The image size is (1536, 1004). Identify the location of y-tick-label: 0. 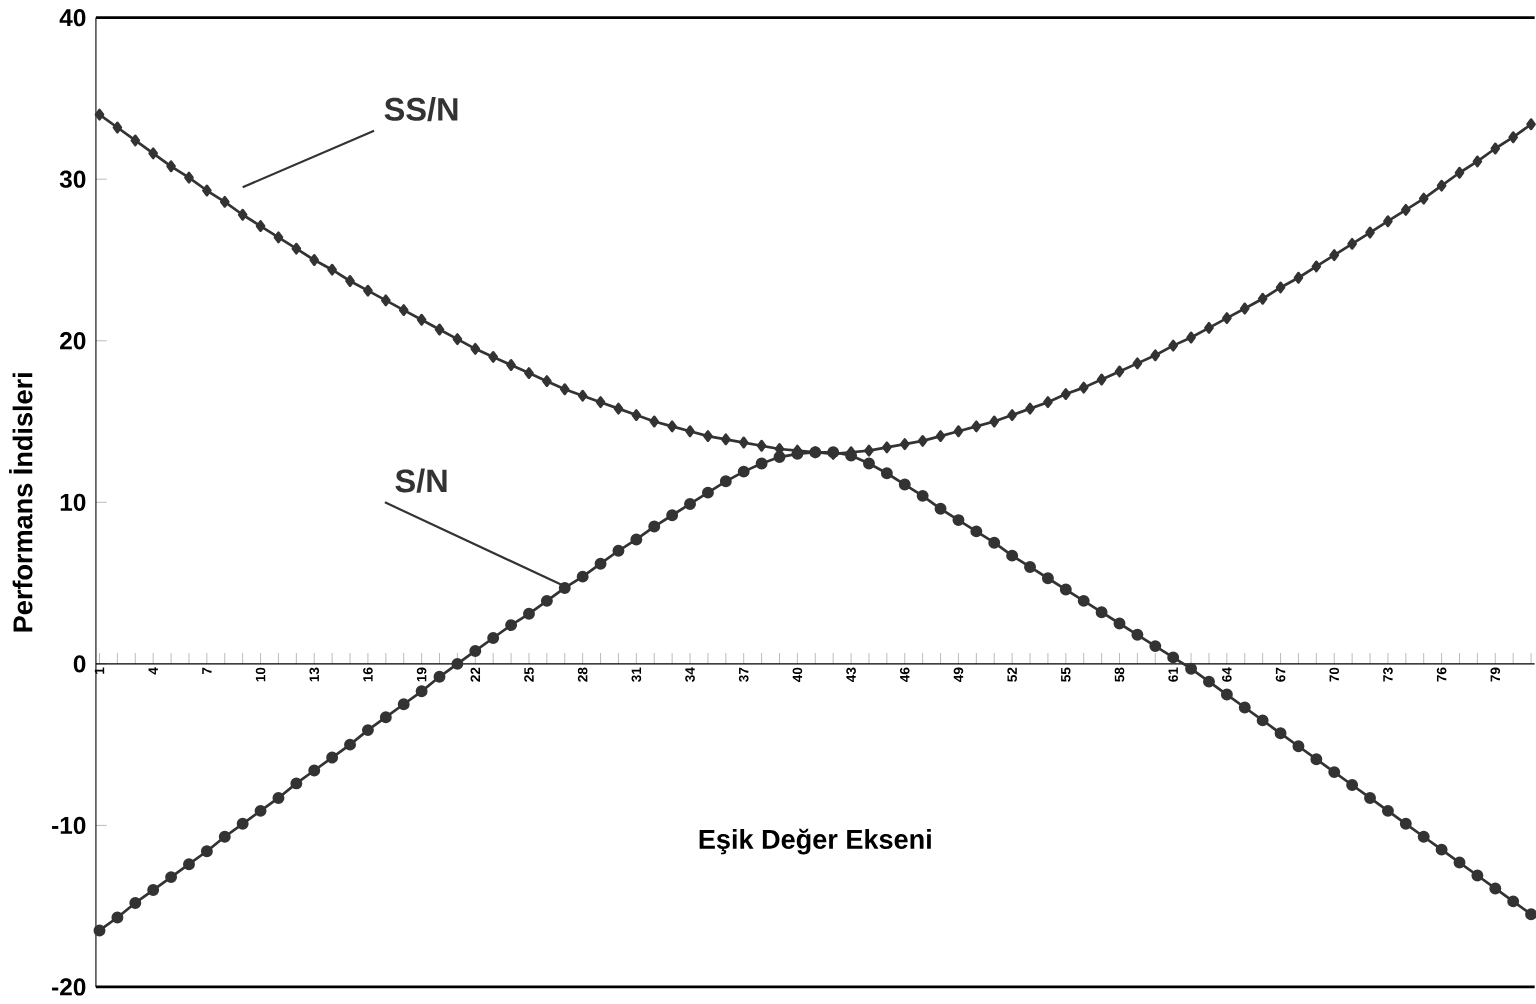
(79, 663).